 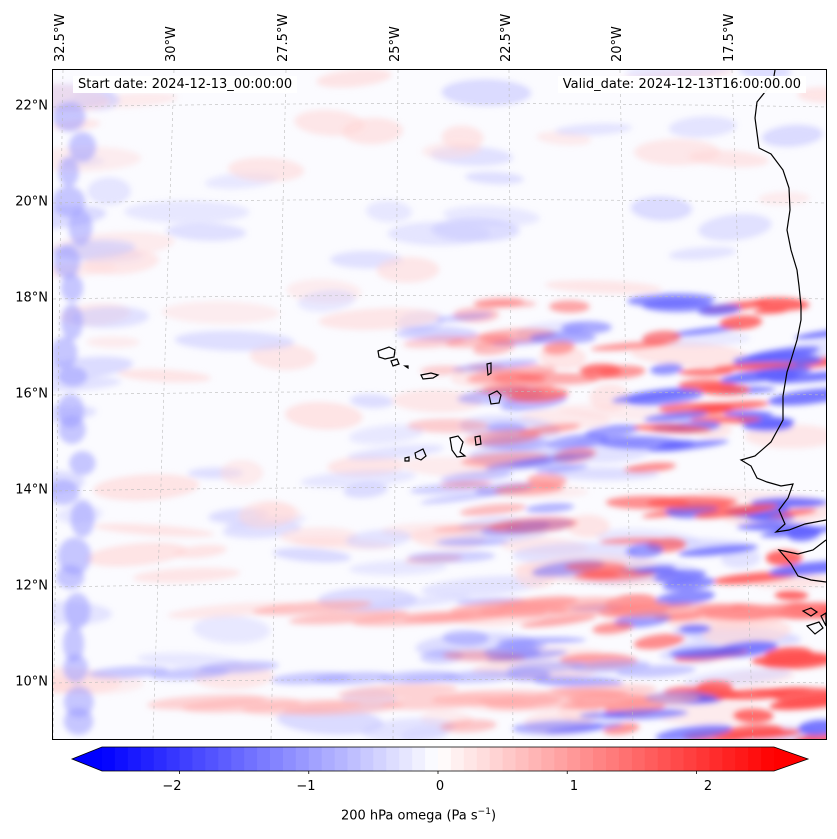 What do you see at coordinates (440, 759) in the screenshot?
I see `colorbar-outline` at bounding box center [440, 759].